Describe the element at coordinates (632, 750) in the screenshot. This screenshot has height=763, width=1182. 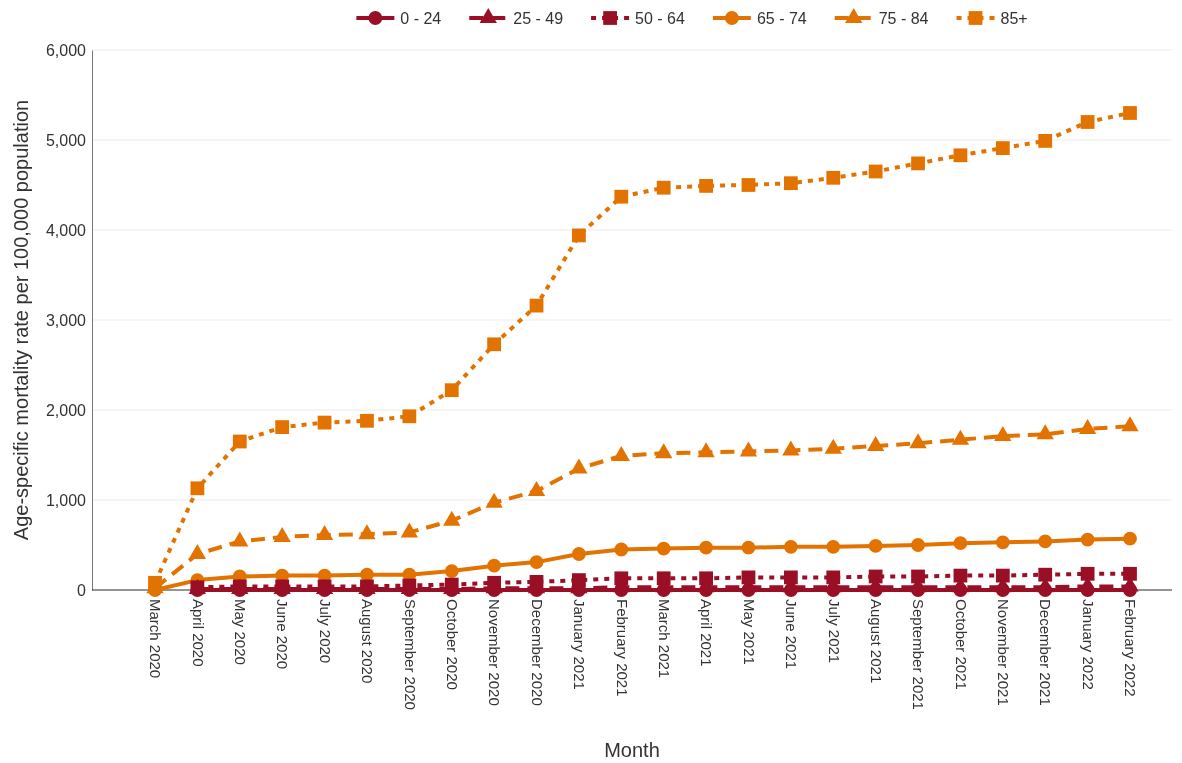
I see `x-axis-title: Month` at that location.